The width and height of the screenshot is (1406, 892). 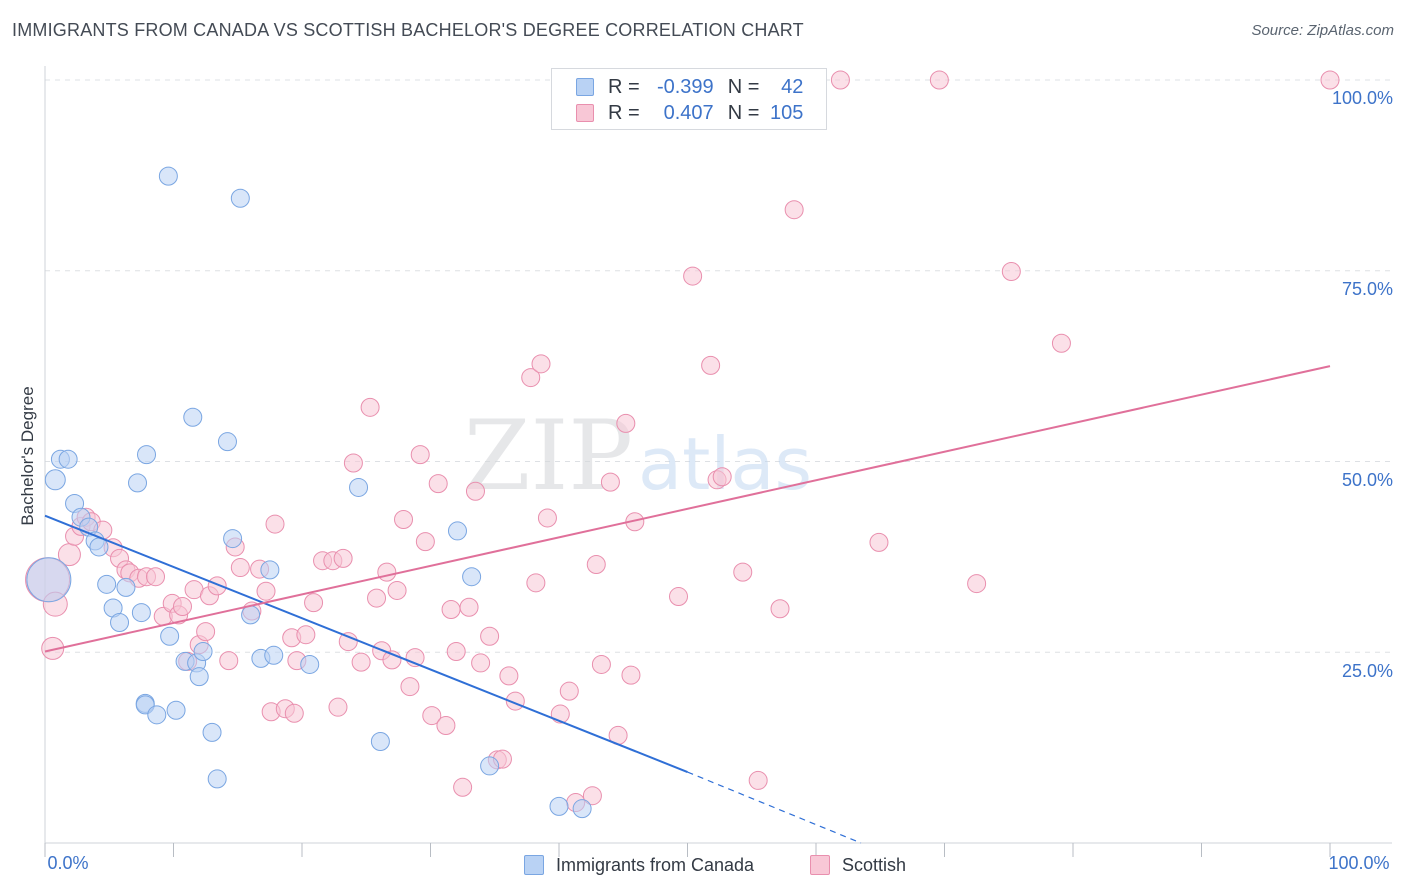 What do you see at coordinates (685, 86) in the screenshot?
I see `legend-r-value-canada: -0.399` at bounding box center [685, 86].